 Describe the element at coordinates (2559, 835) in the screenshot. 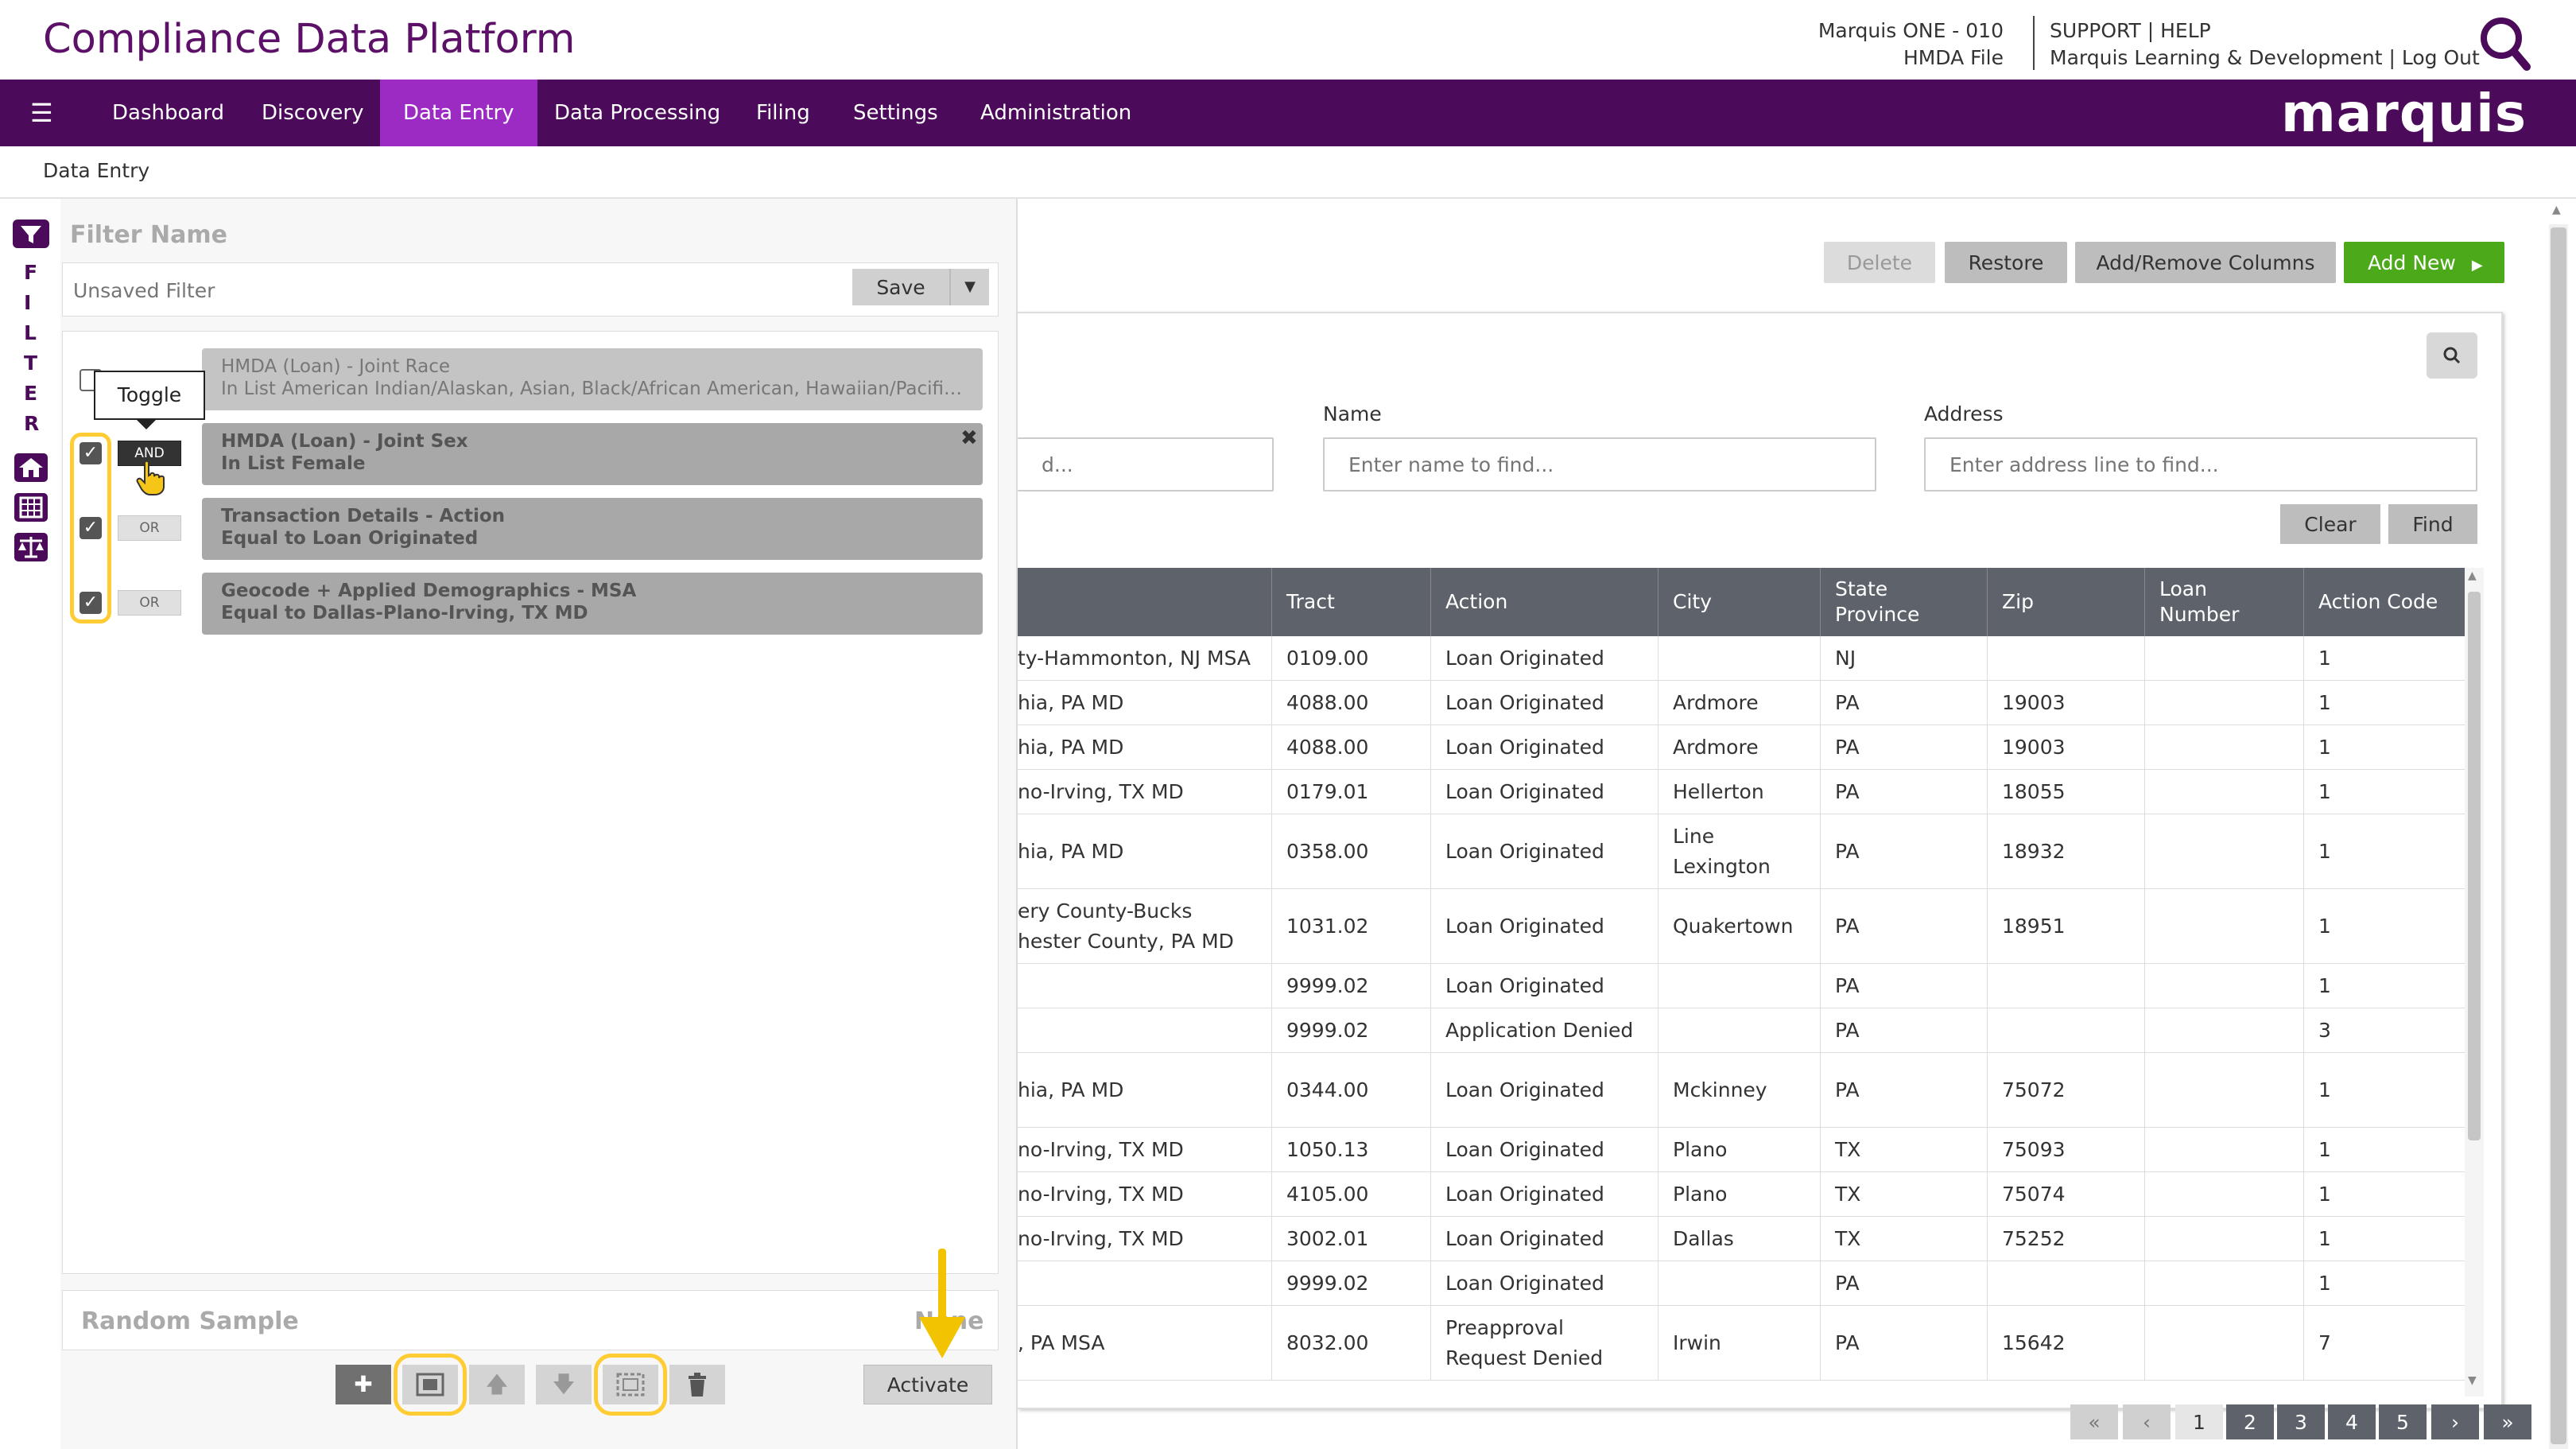

I see `page-scrollbar-thumb` at that location.